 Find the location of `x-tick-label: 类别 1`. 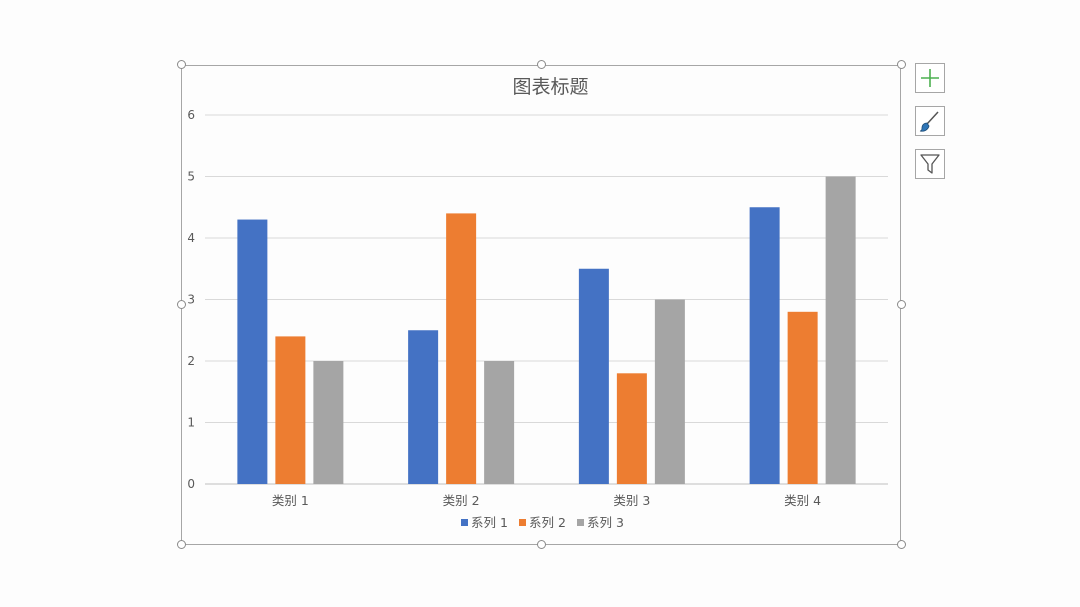

x-tick-label: 类别 1 is located at coordinates (290, 500).